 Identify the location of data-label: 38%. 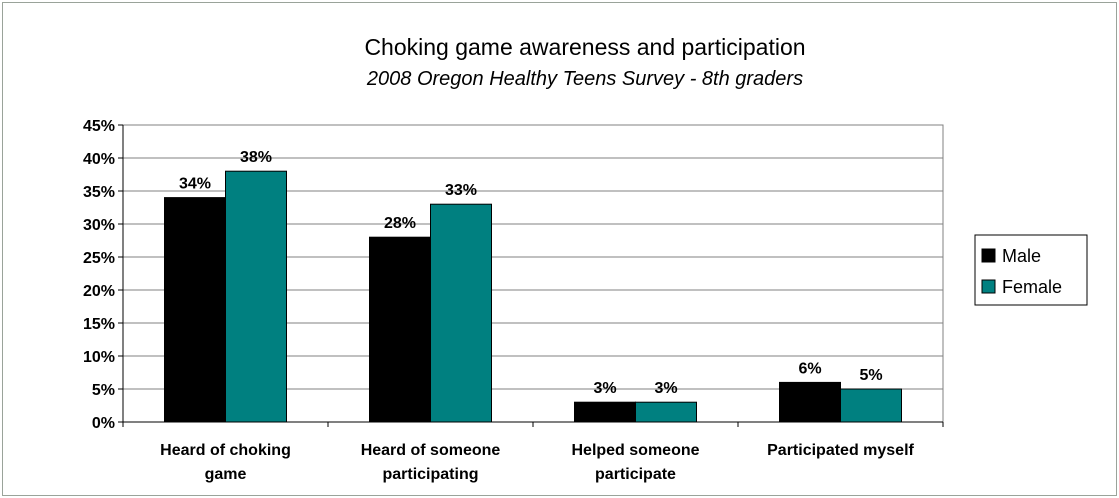
(256, 157).